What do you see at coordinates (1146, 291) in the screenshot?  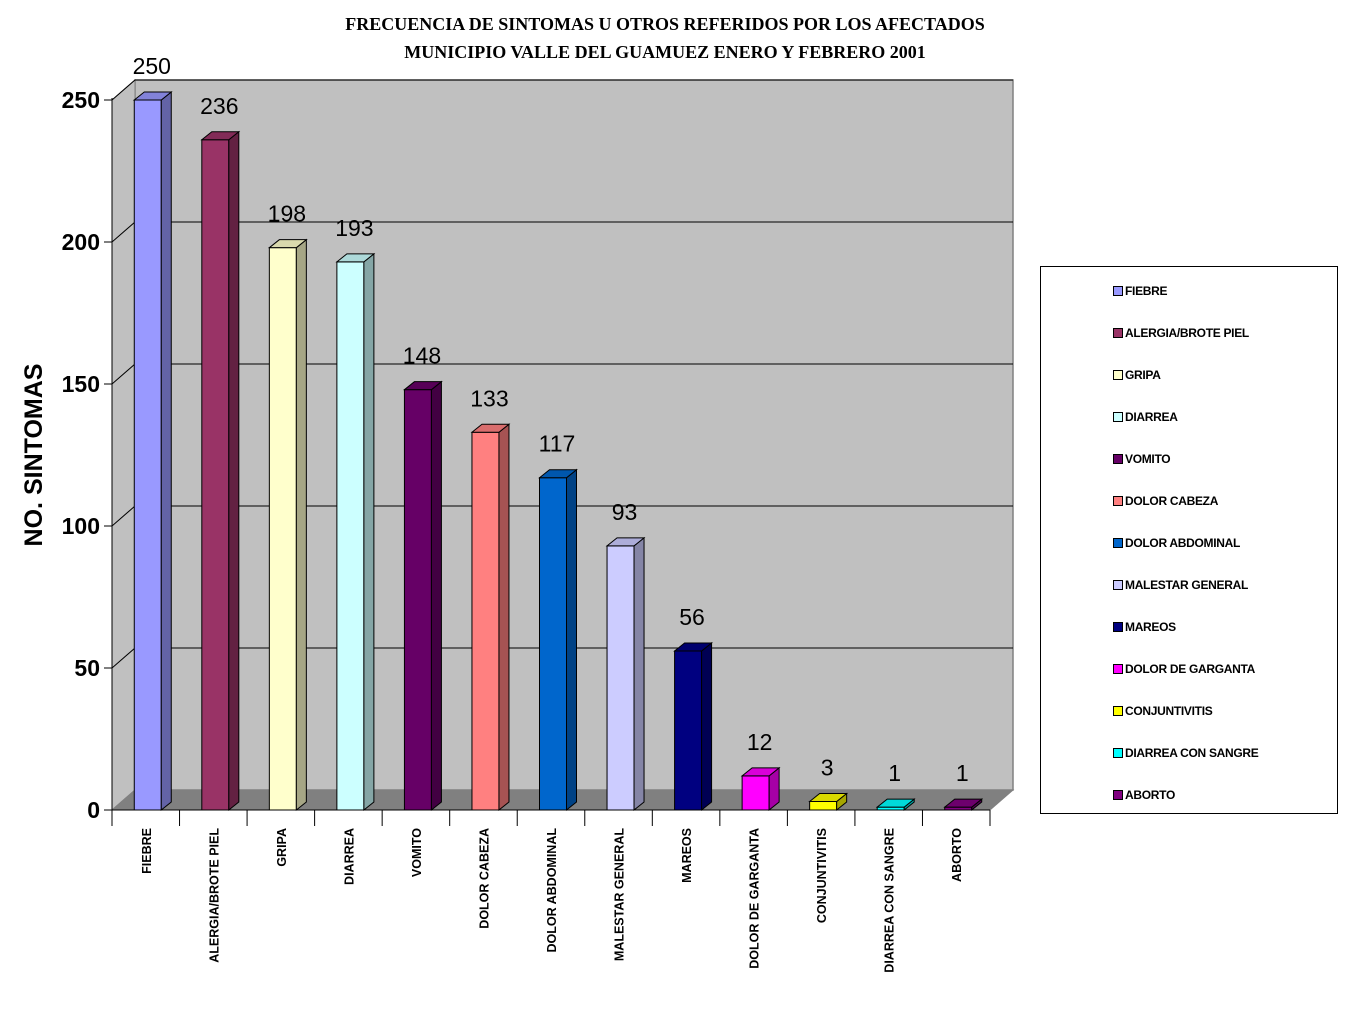 I see `legend-label: FIEBRE` at bounding box center [1146, 291].